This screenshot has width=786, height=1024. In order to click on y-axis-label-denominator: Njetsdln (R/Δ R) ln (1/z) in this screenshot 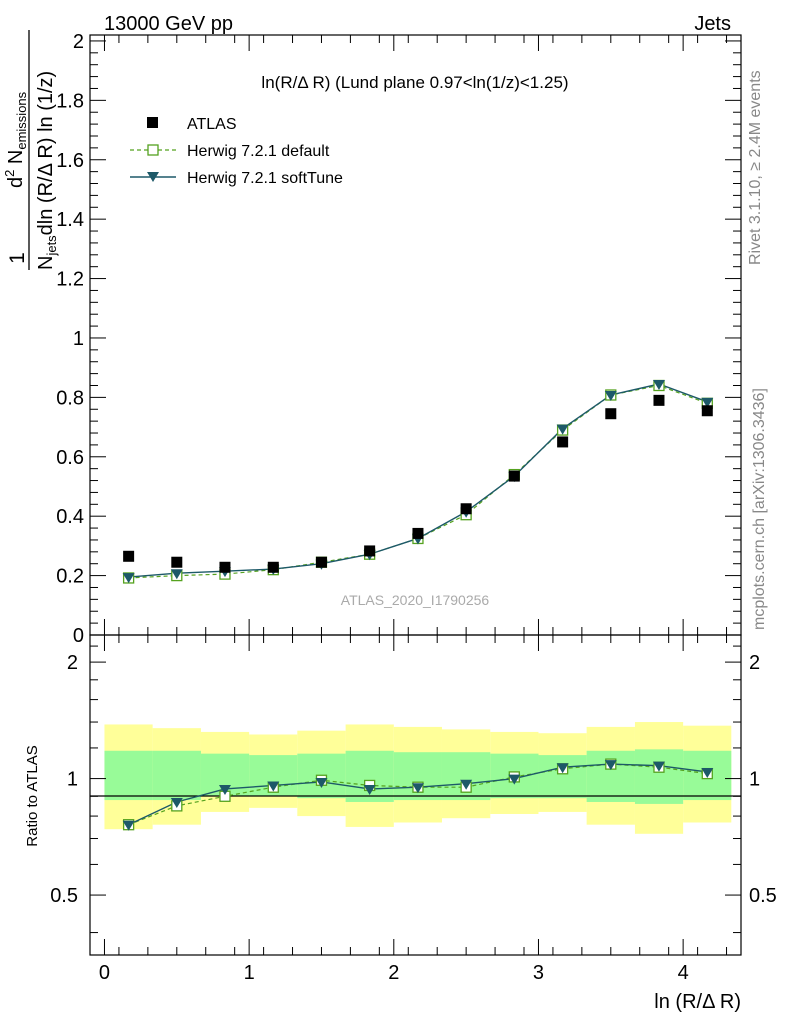, I will do `click(47, 170)`.